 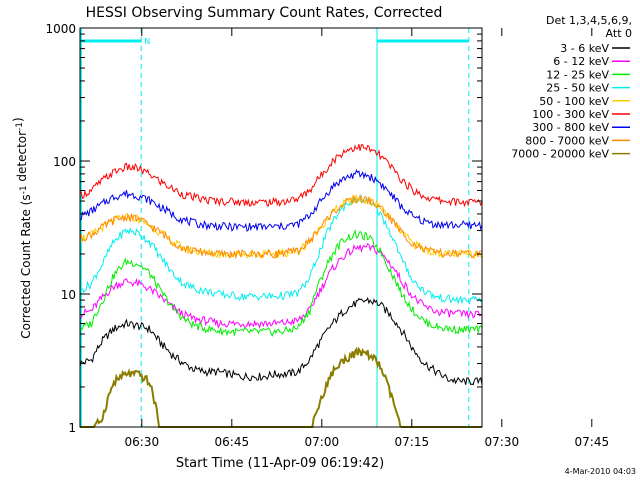 I want to click on x-tick-label-1: 06:45, so click(x=232, y=442).